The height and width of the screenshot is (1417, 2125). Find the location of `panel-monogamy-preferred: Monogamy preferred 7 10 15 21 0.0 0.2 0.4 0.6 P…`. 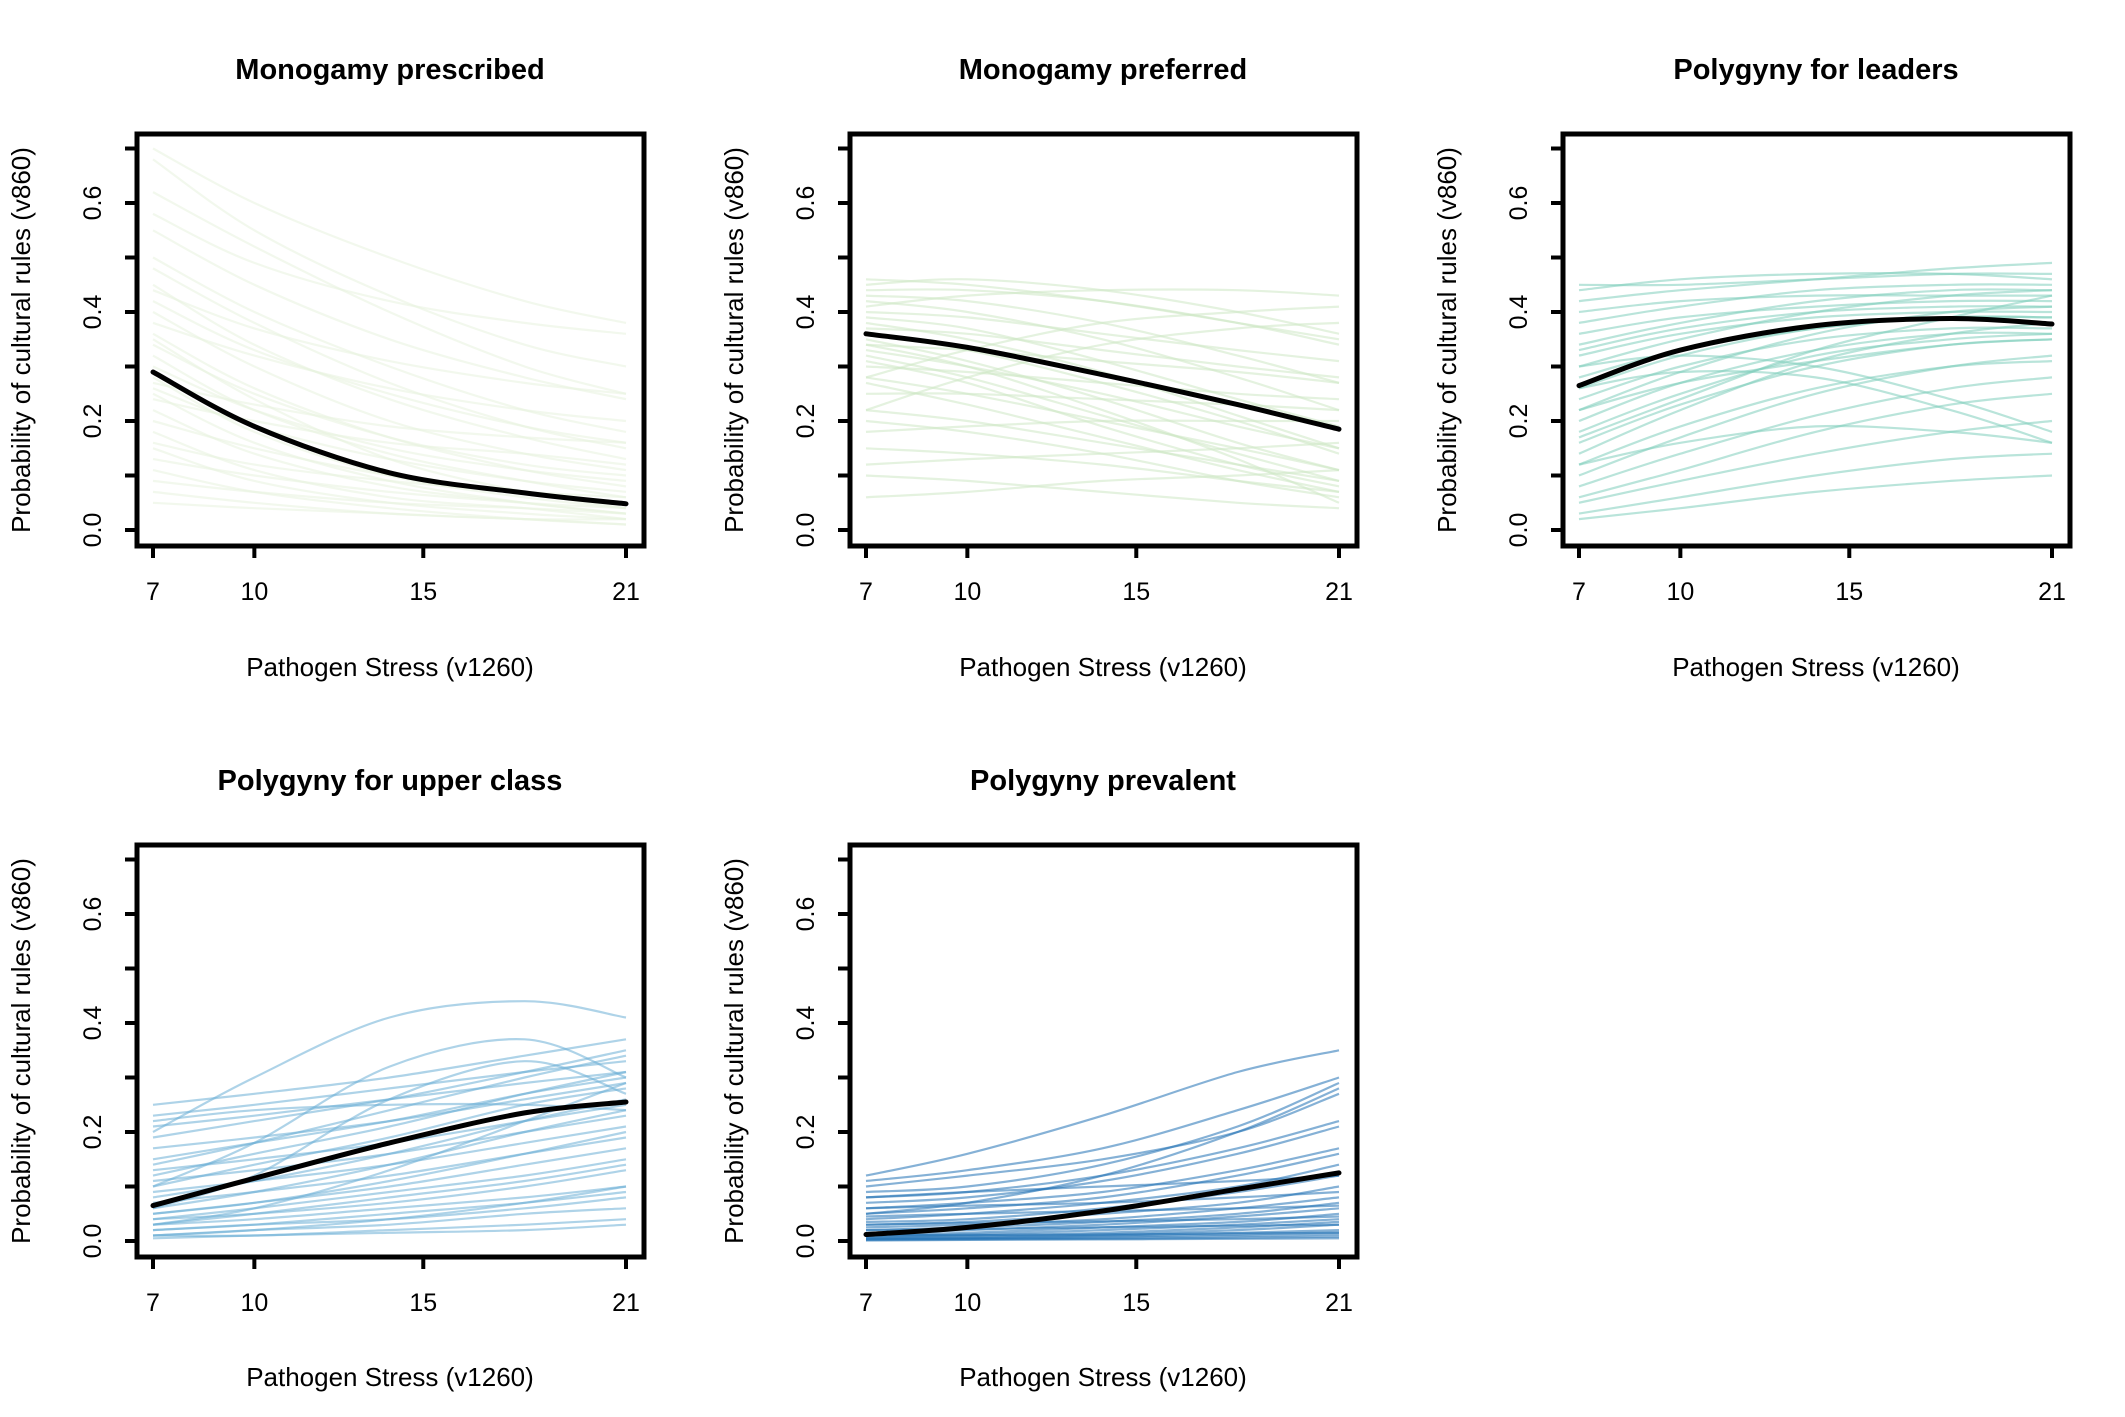

panel-monogamy-preferred: Monogamy preferred 7 10 15 21 0.0 0.2 0.4 0.6 P… is located at coordinates (1039, 368).